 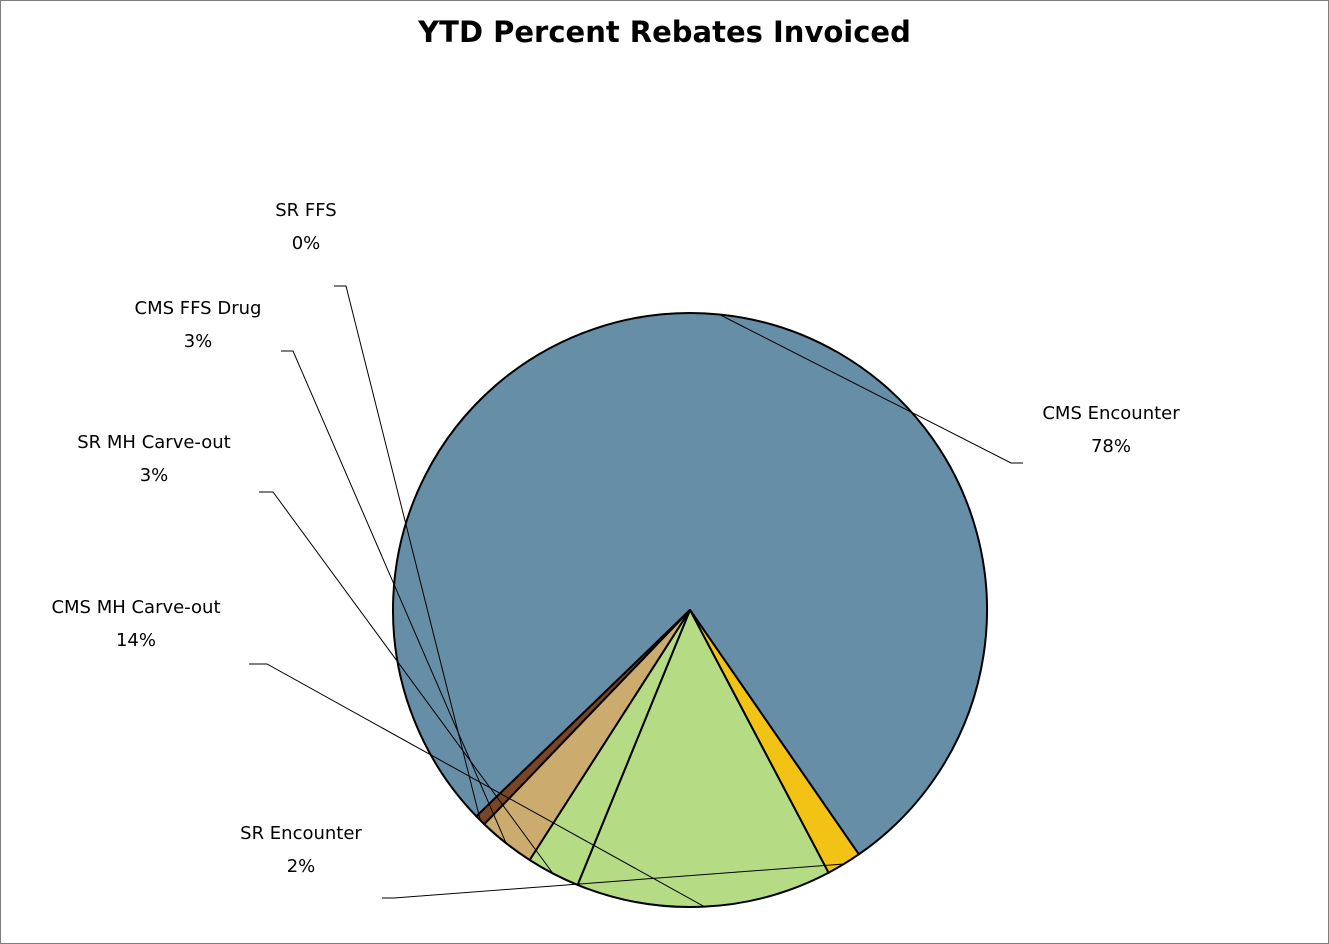 What do you see at coordinates (301, 833) in the screenshot?
I see `data-label-name: SR Encounter` at bounding box center [301, 833].